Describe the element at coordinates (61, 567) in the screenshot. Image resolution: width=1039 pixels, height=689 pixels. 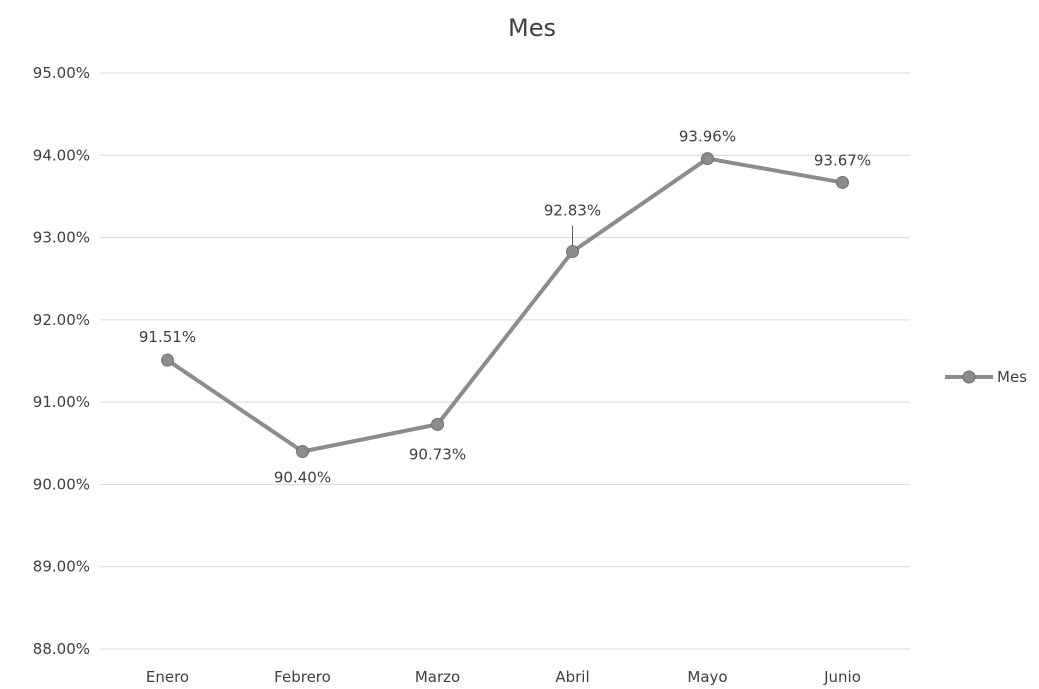
I see `y-tick-label: 89.00%` at that location.